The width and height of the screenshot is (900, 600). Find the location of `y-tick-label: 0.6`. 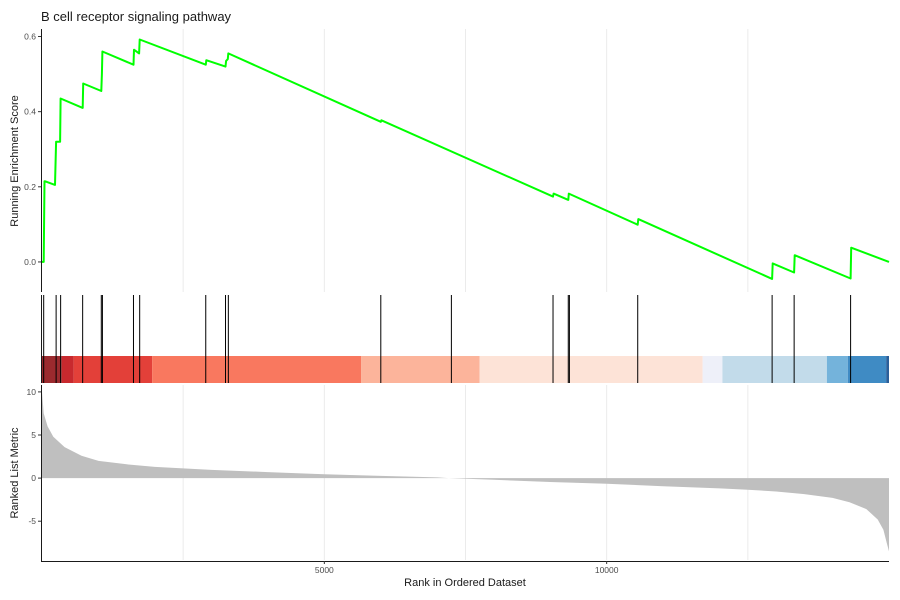

y-tick-label: 0.6 is located at coordinates (30, 37).